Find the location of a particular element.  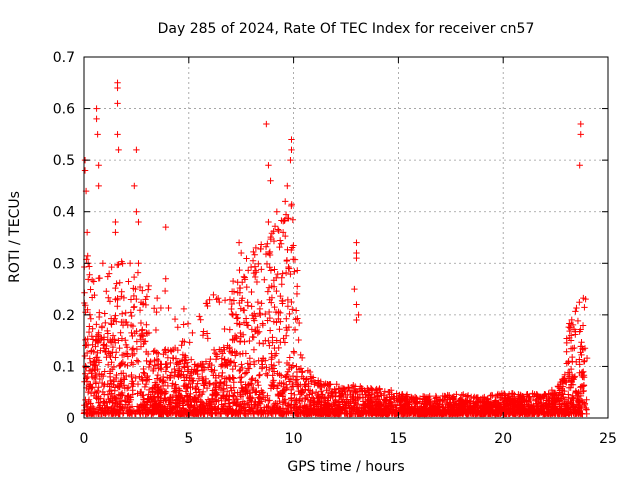

x-tick-label: 5 is located at coordinates (188, 439).